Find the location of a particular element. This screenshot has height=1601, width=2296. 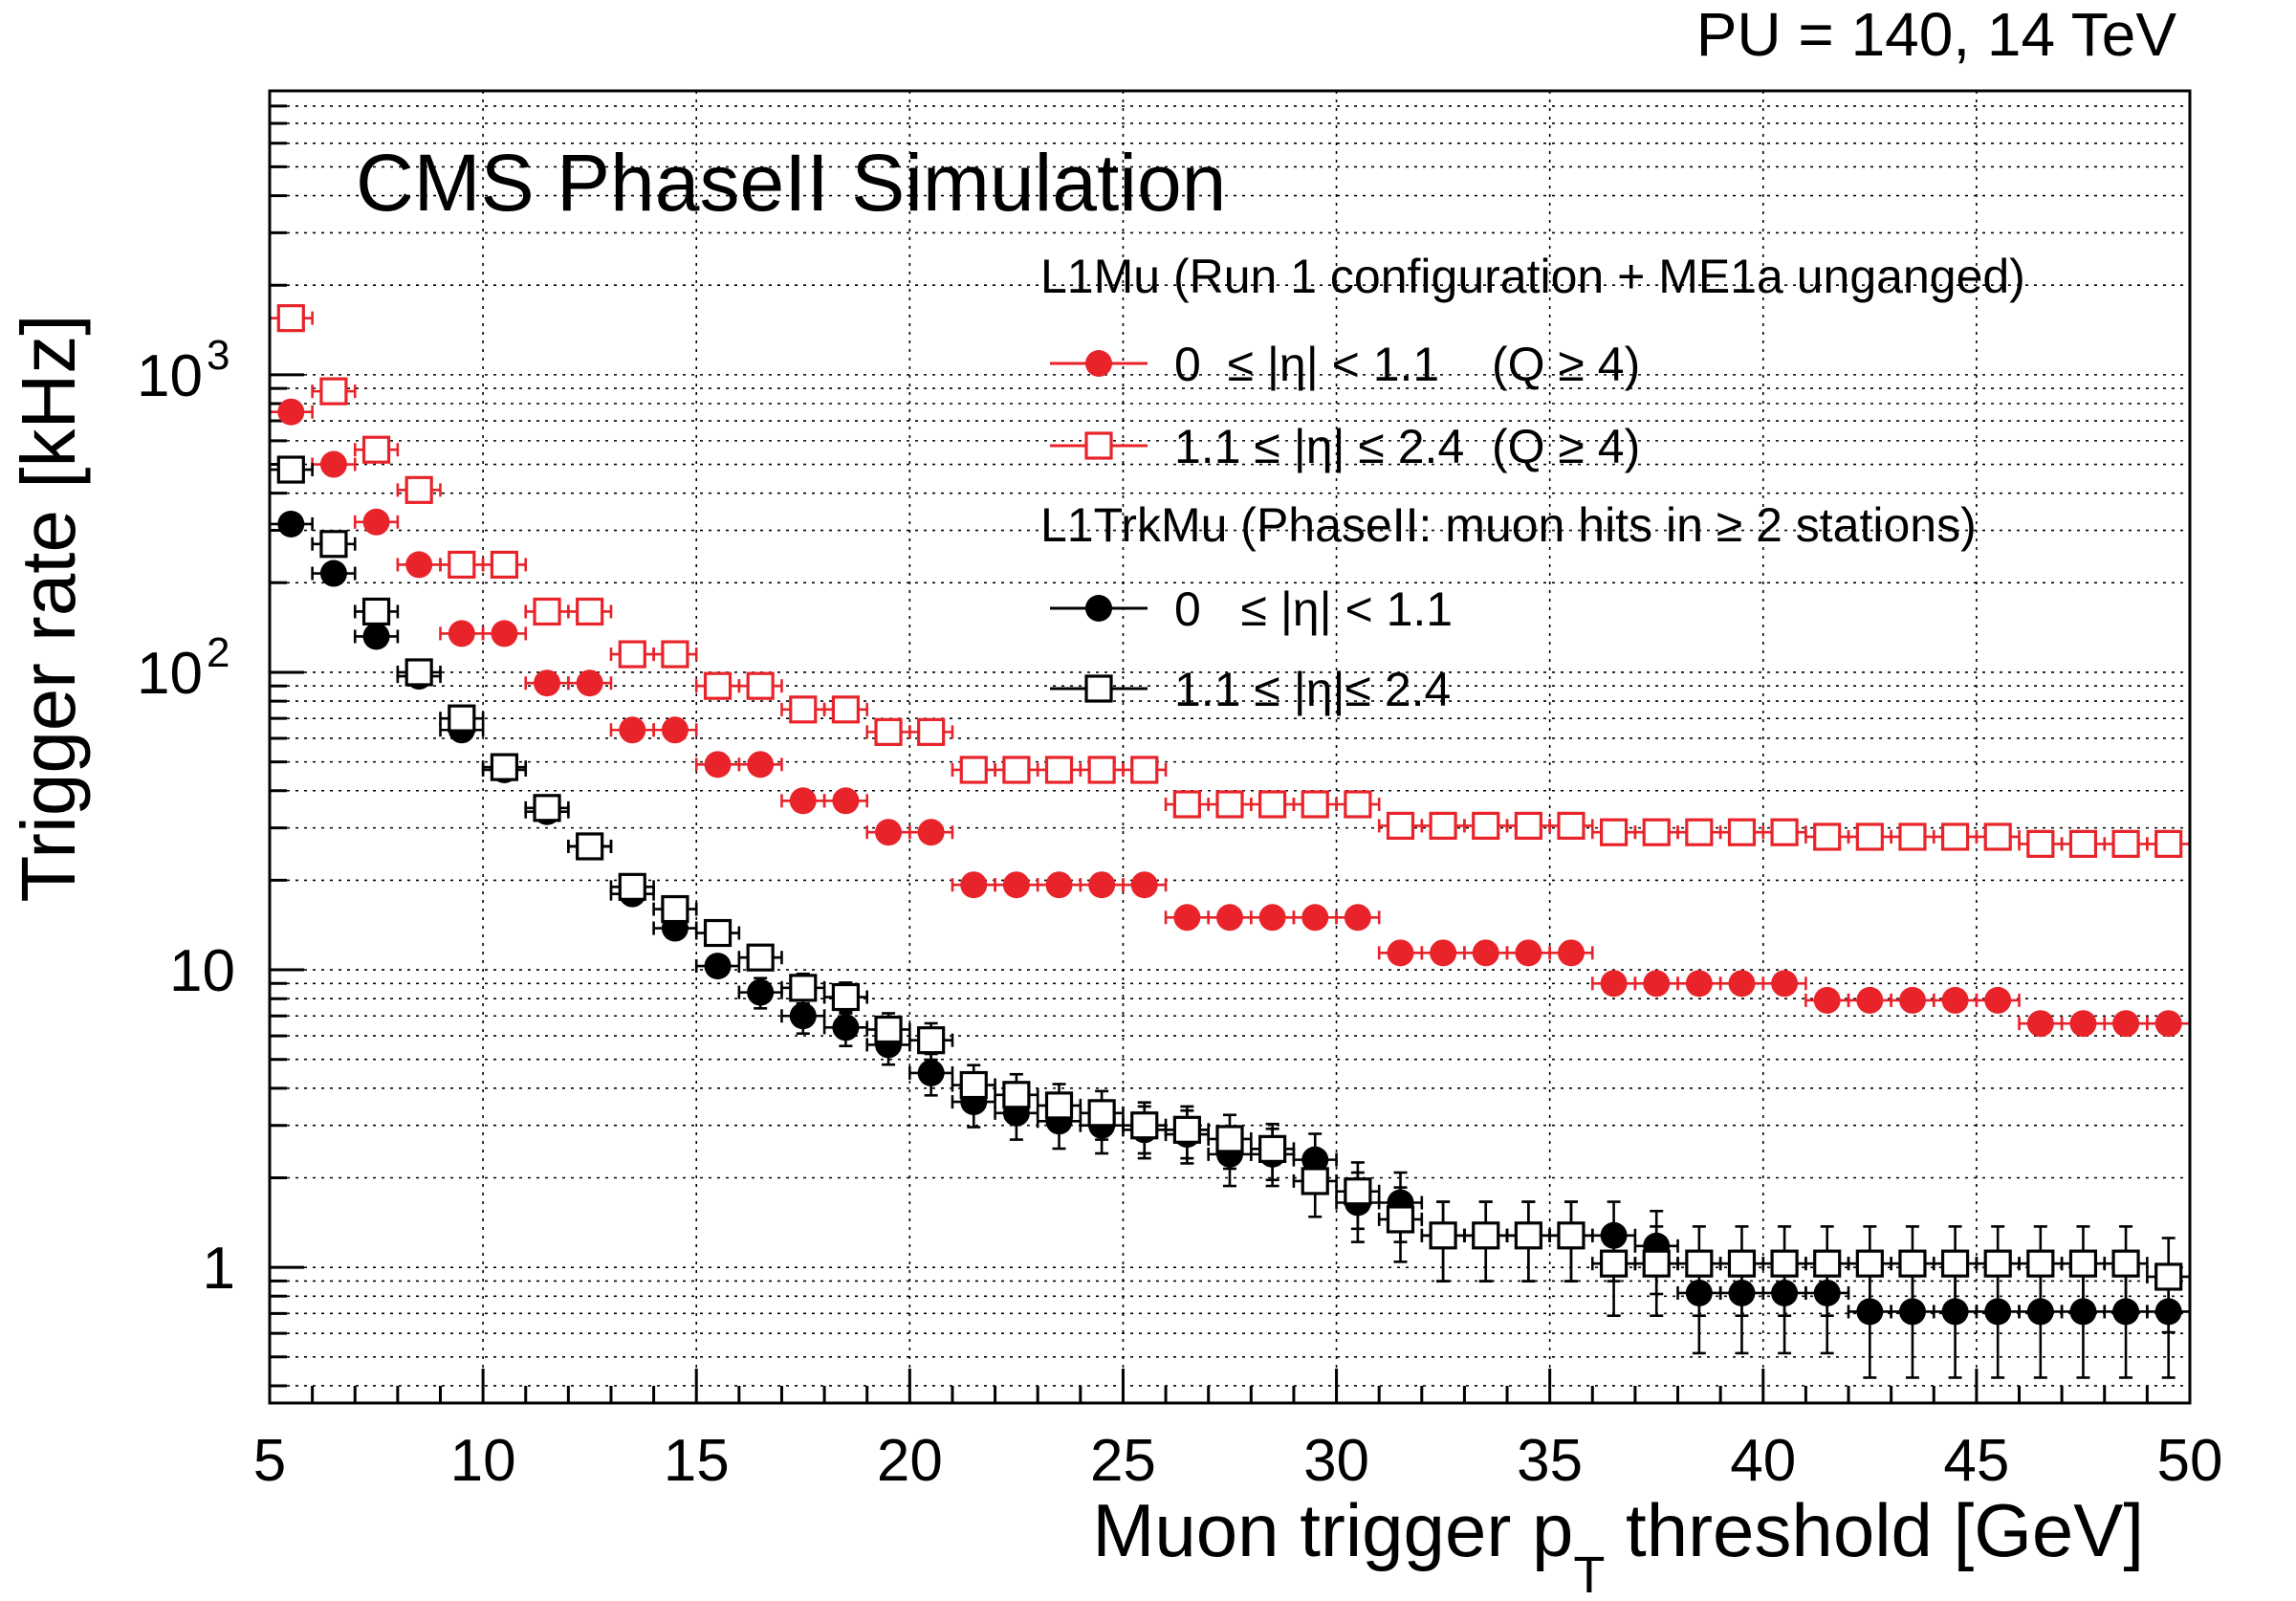

x-tick-label: 30 is located at coordinates (1336, 1461).